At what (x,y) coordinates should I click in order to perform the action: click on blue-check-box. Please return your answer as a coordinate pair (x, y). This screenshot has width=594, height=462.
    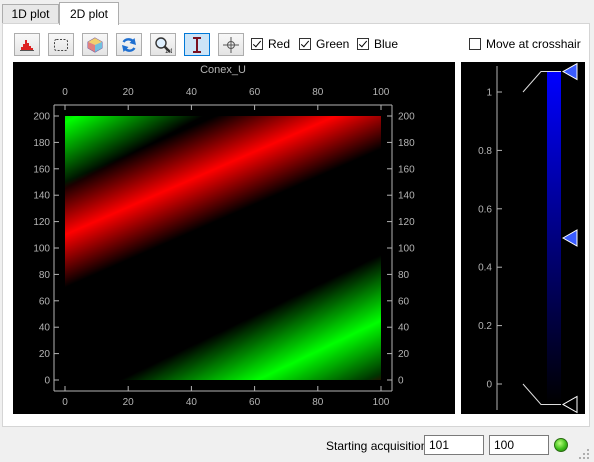
    Looking at the image, I should click on (363, 44).